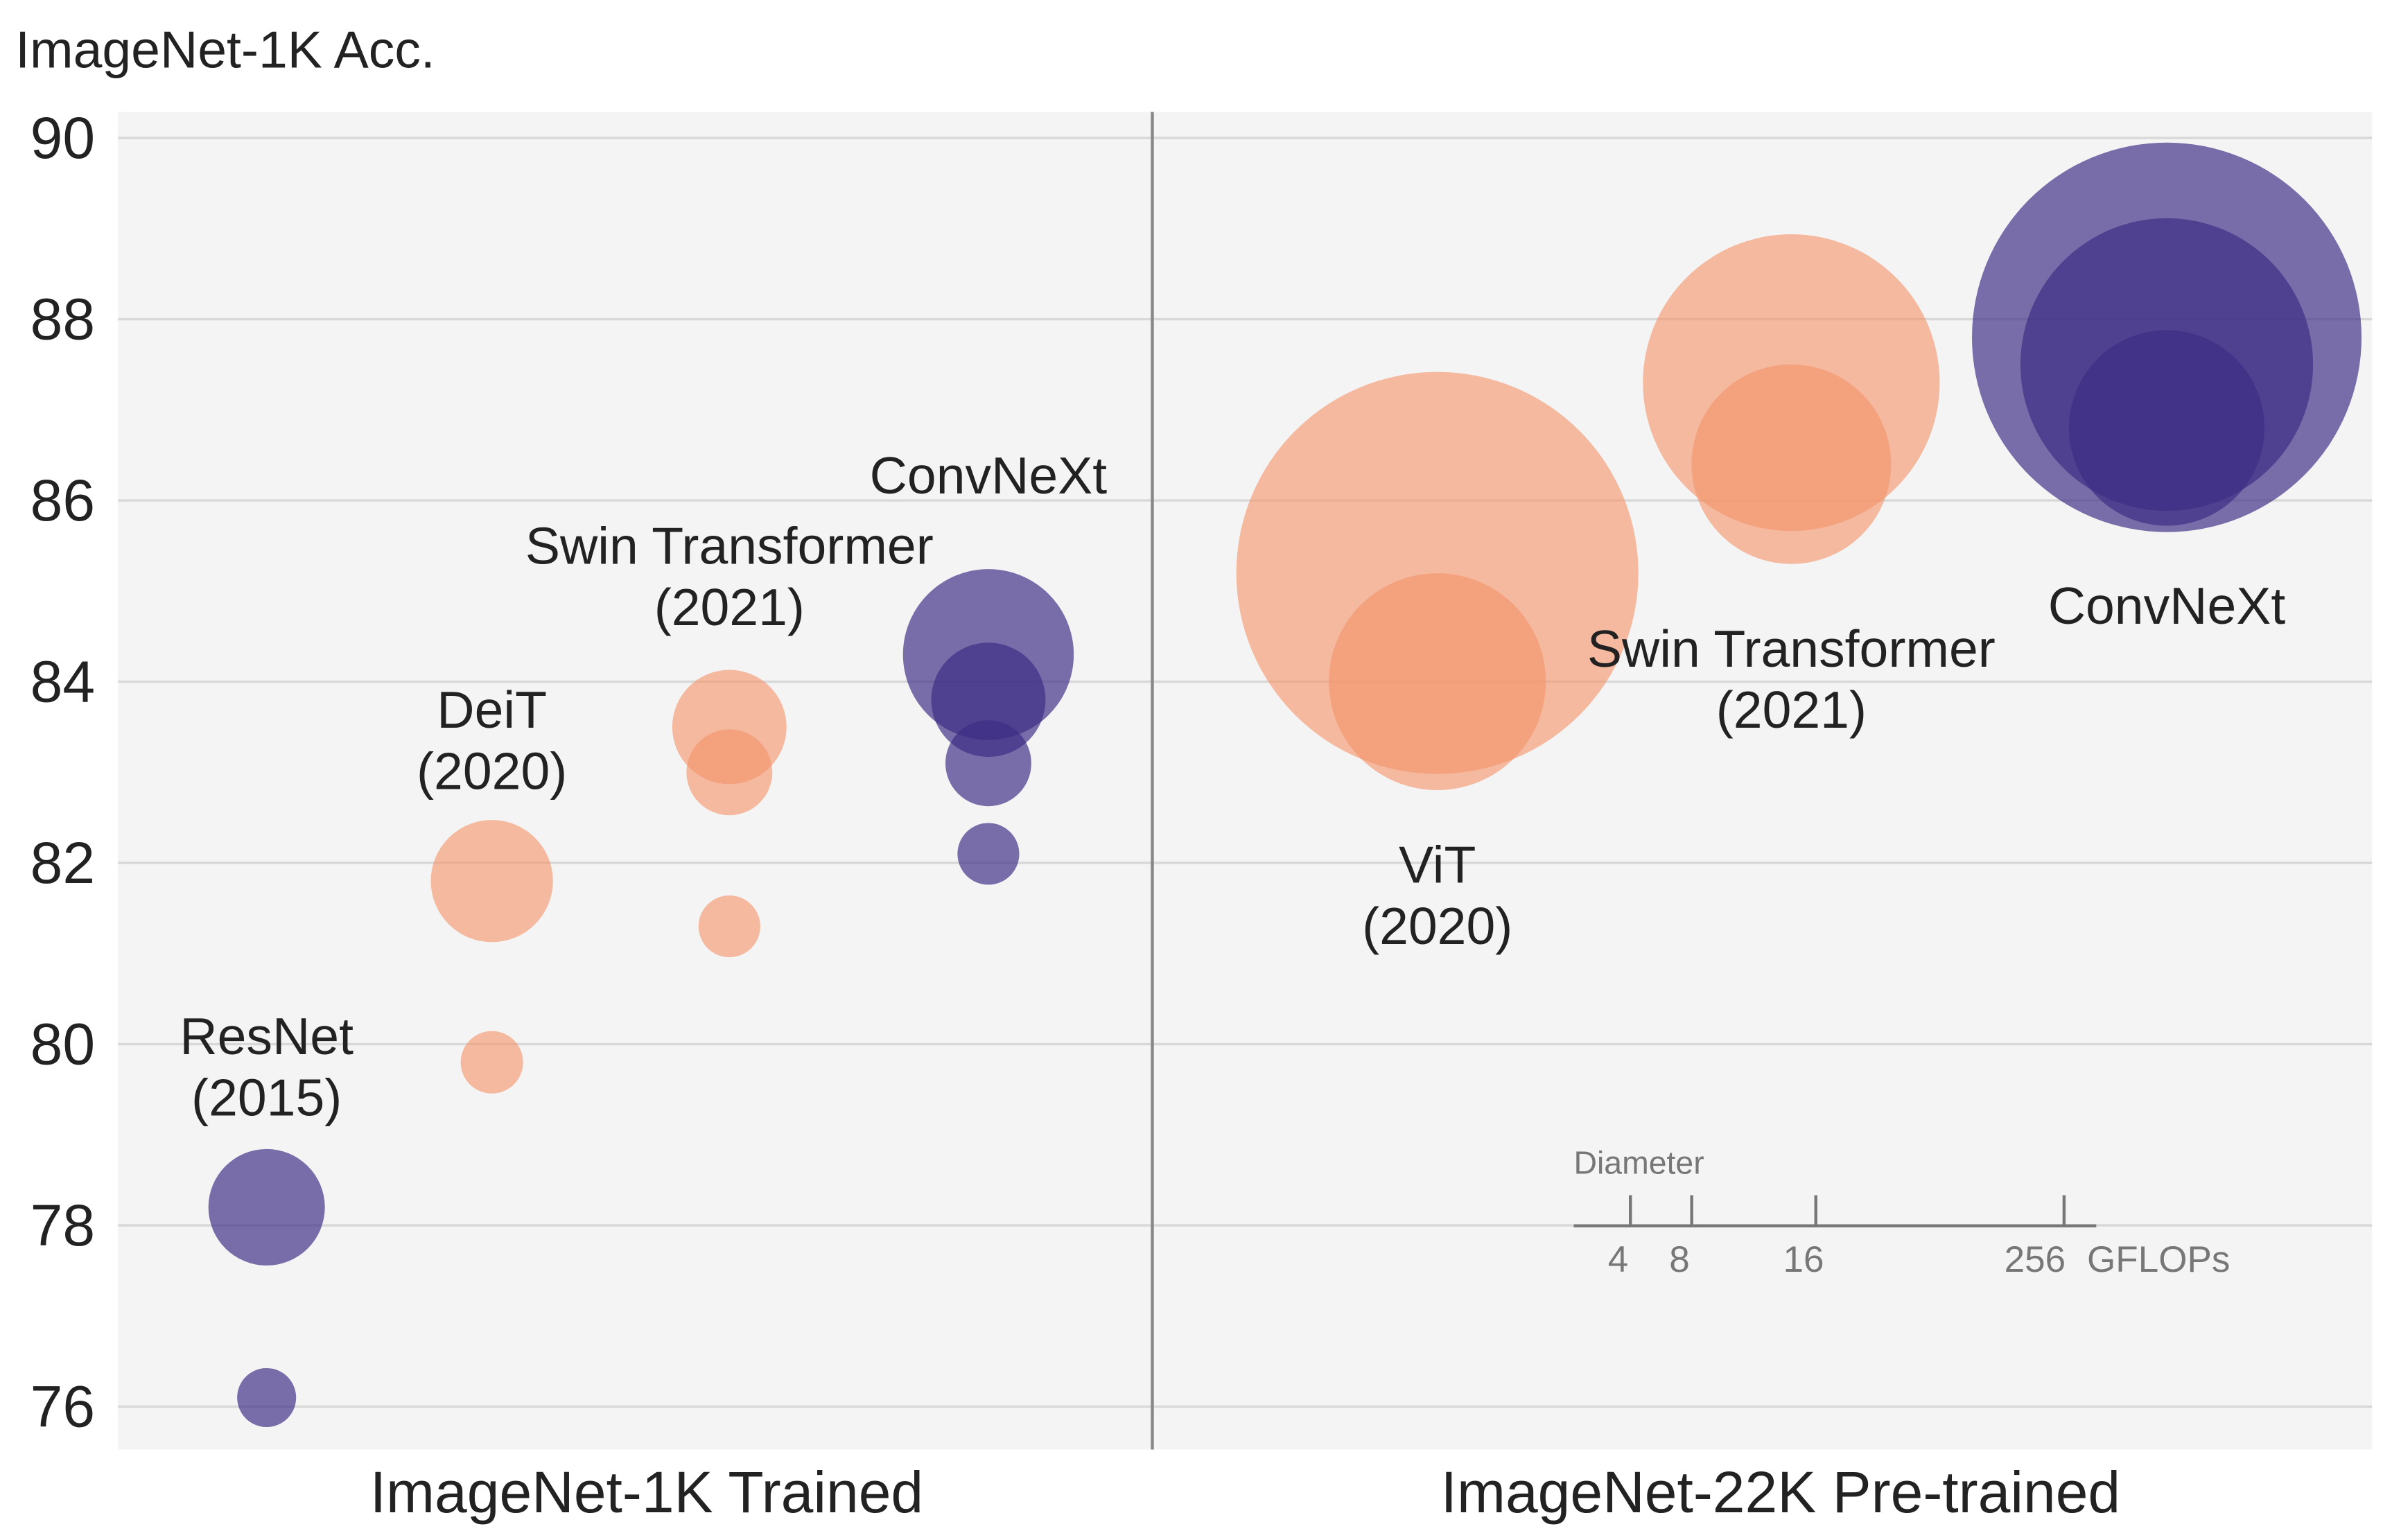 Image resolution: width=2392 pixels, height=1540 pixels. I want to click on size-legend-tick-label: 256, so click(2035, 1259).